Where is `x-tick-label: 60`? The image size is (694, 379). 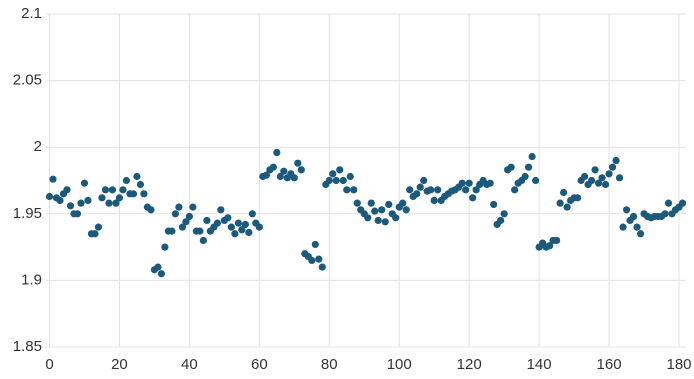
x-tick-label: 60 is located at coordinates (259, 364).